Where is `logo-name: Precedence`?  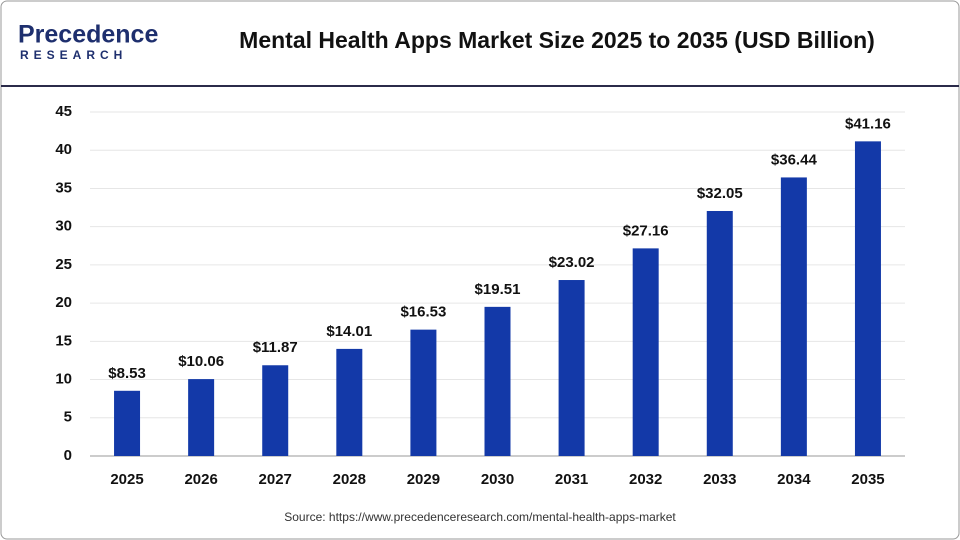
logo-name: Precedence is located at coordinates (88, 35).